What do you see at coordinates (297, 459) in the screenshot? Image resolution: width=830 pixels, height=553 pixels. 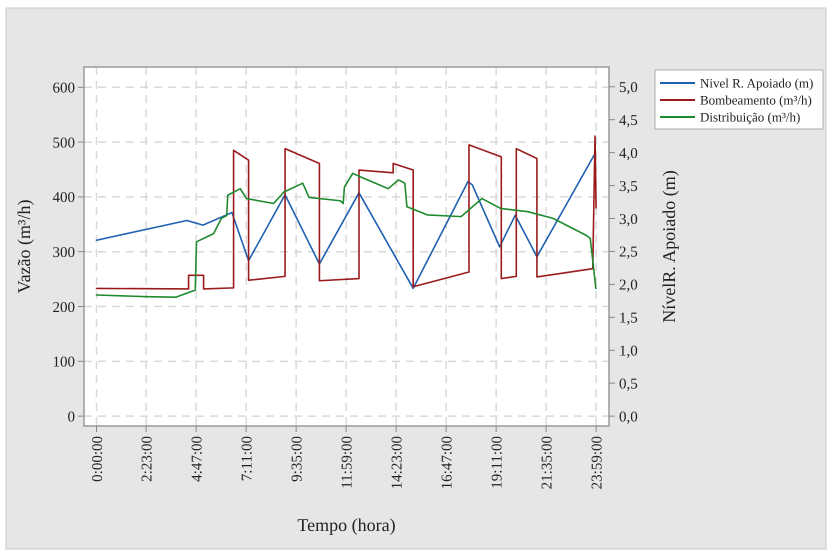 I see `x-tick-label: 9:35:00` at bounding box center [297, 459].